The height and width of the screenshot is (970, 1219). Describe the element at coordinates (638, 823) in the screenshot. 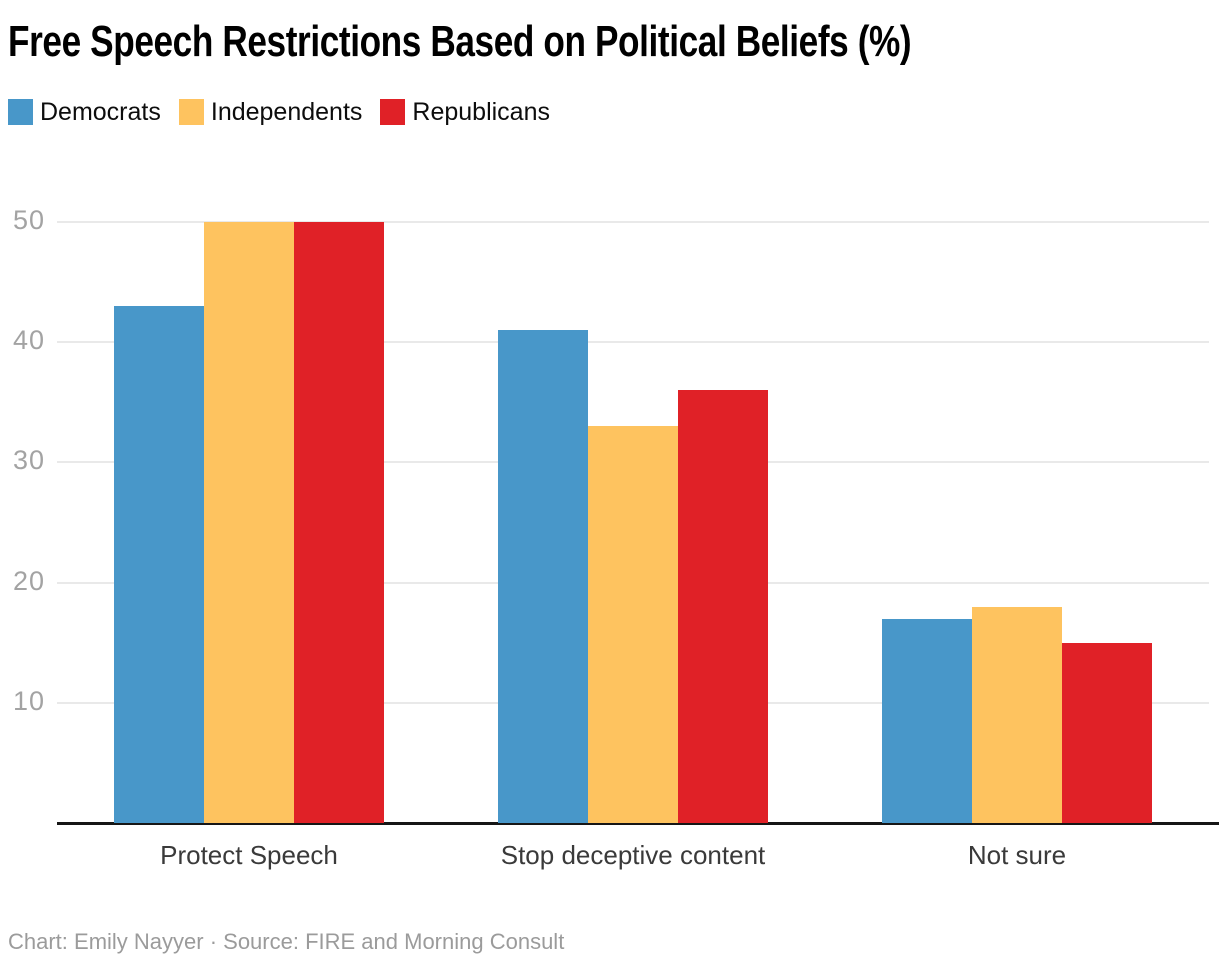

I see `x-axis-line` at that location.